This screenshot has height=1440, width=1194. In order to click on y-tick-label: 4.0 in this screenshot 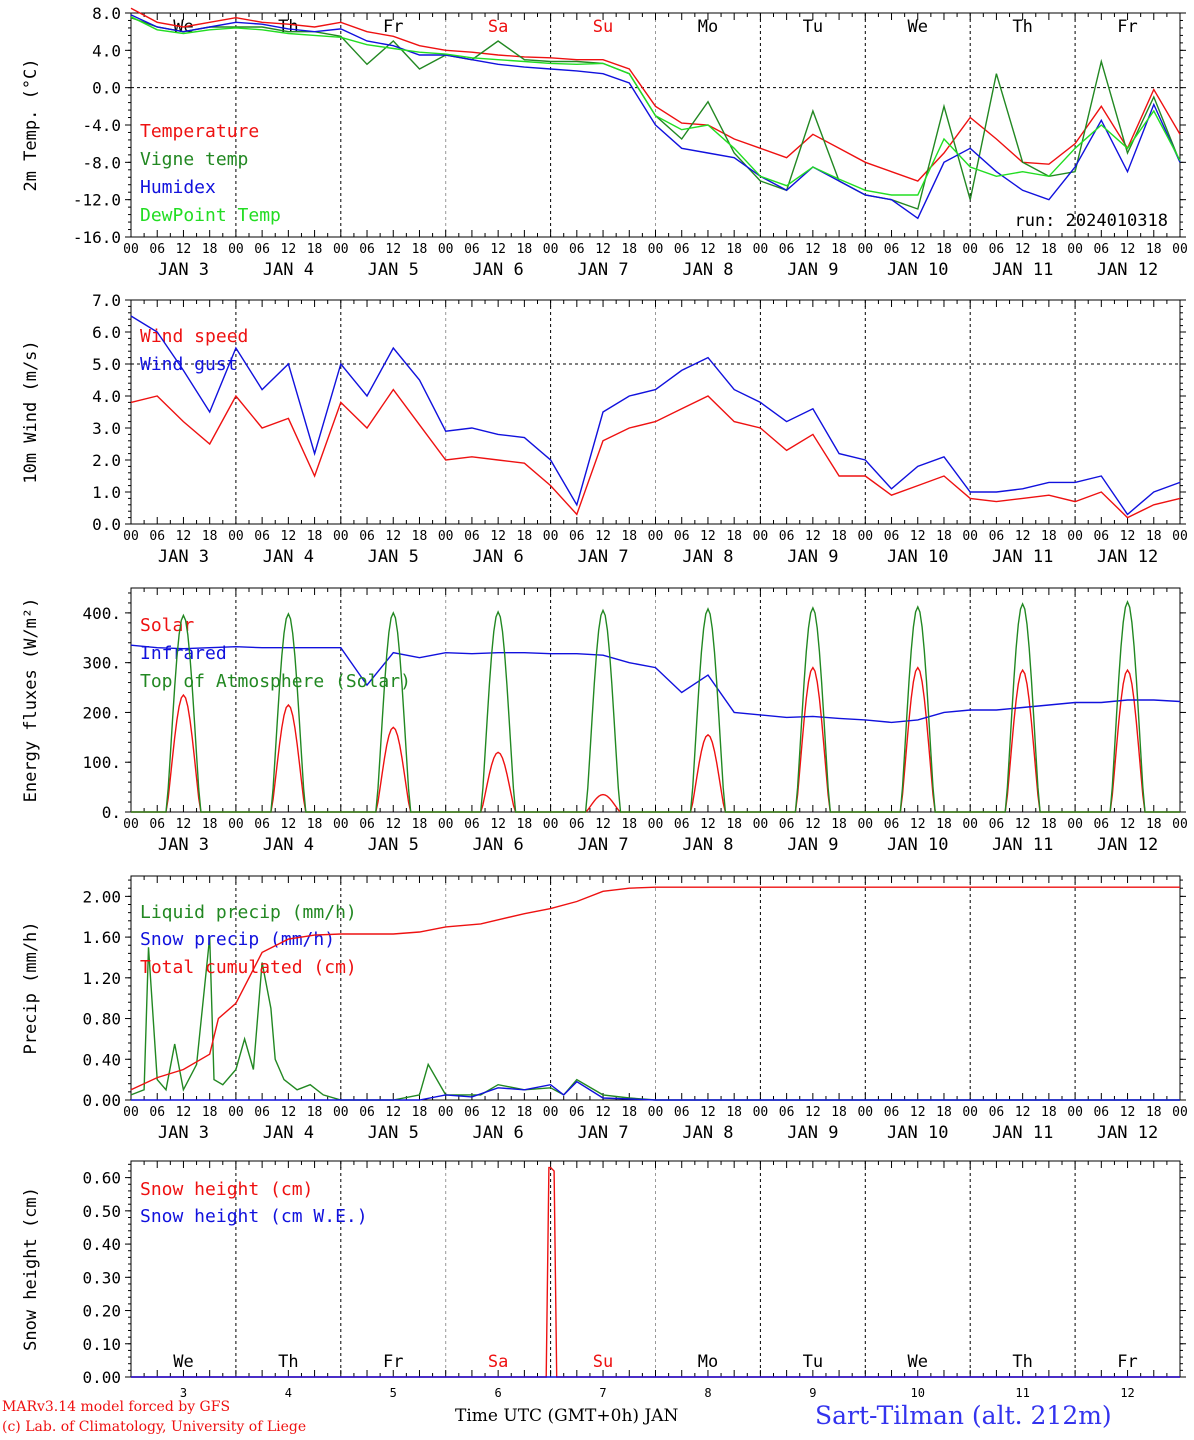, I will do `click(106, 396)`.